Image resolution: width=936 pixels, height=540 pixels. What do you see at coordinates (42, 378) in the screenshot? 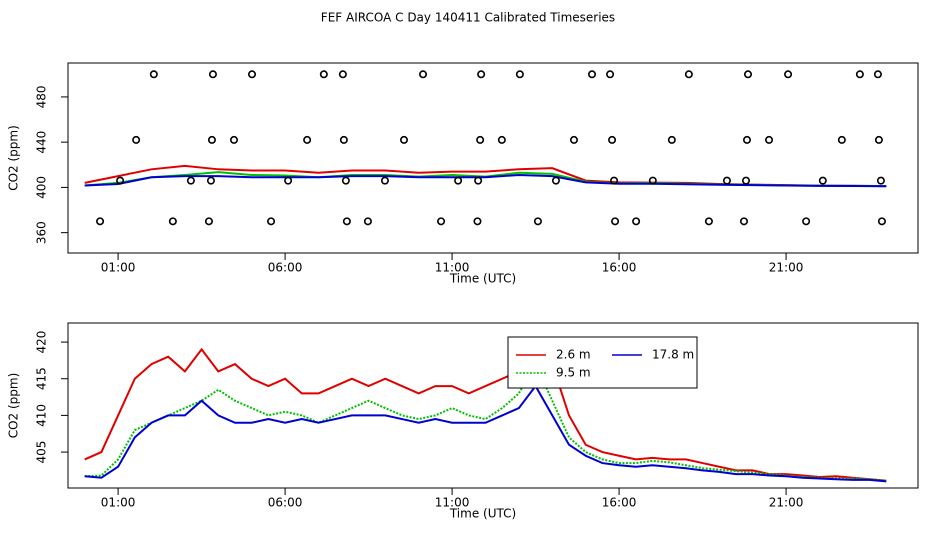
I see `y-tick-label: 415` at bounding box center [42, 378].